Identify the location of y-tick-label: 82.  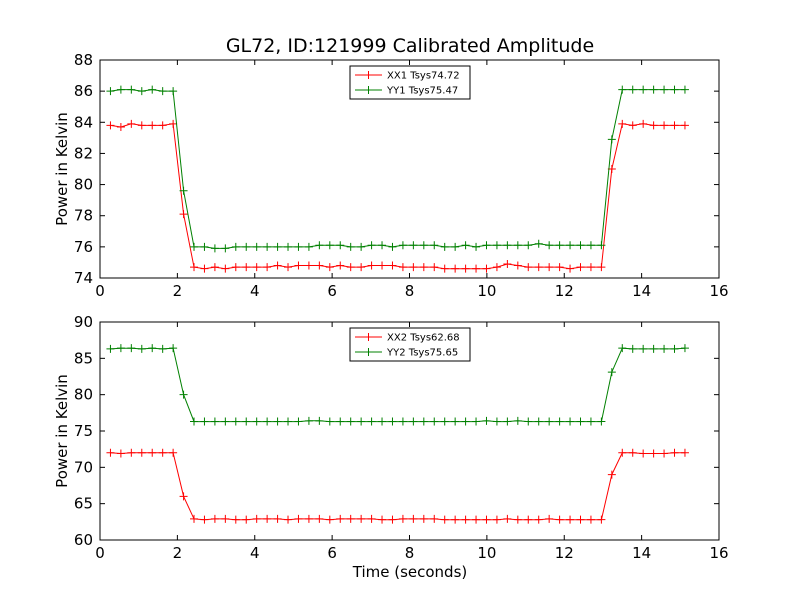
(83, 153).